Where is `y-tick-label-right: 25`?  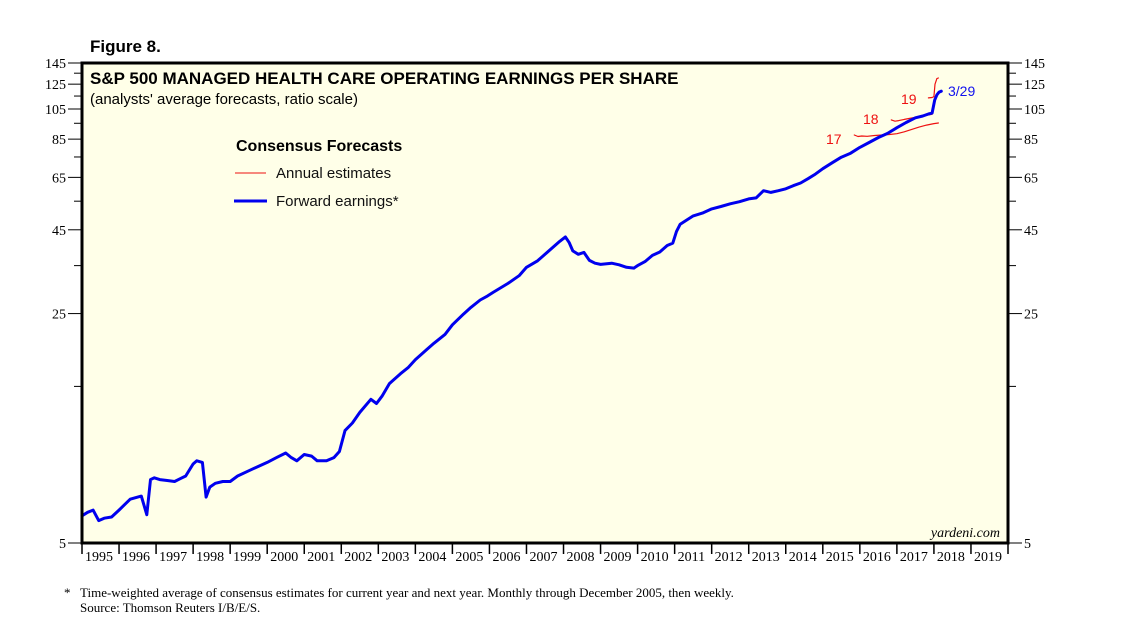 y-tick-label-right: 25 is located at coordinates (1031, 315).